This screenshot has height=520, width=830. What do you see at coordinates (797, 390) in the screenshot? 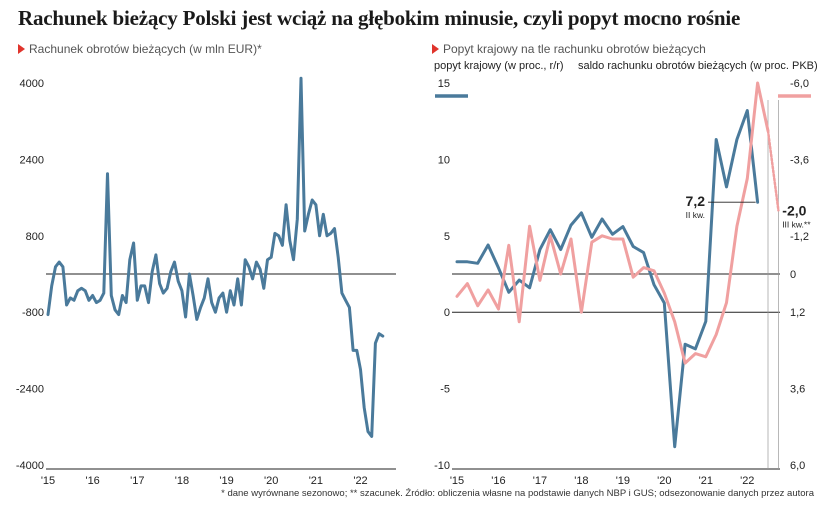
I see `right-chart-right-tick-label: 3,6` at bounding box center [797, 390].